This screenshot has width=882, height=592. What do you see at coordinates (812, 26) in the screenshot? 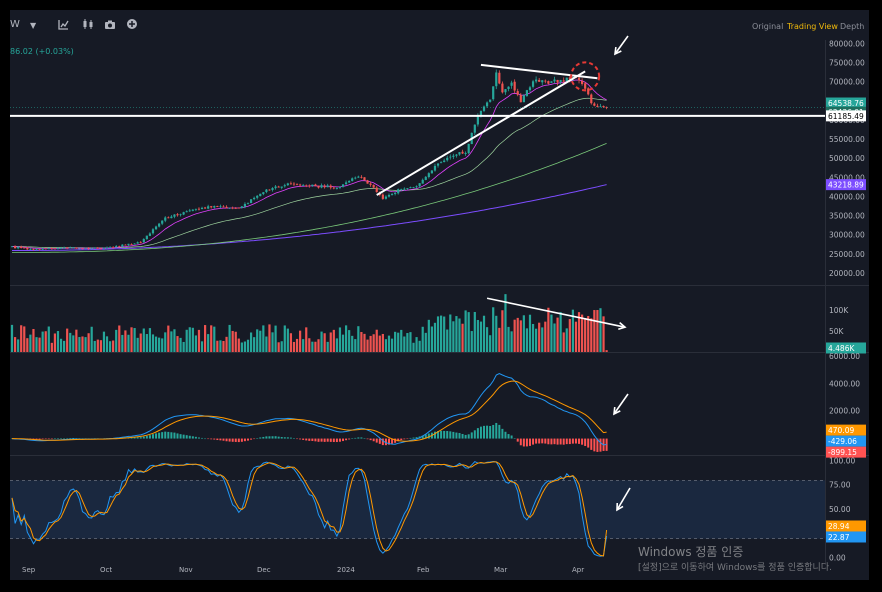
I see `tab-trading-view: Trading View` at bounding box center [812, 26].